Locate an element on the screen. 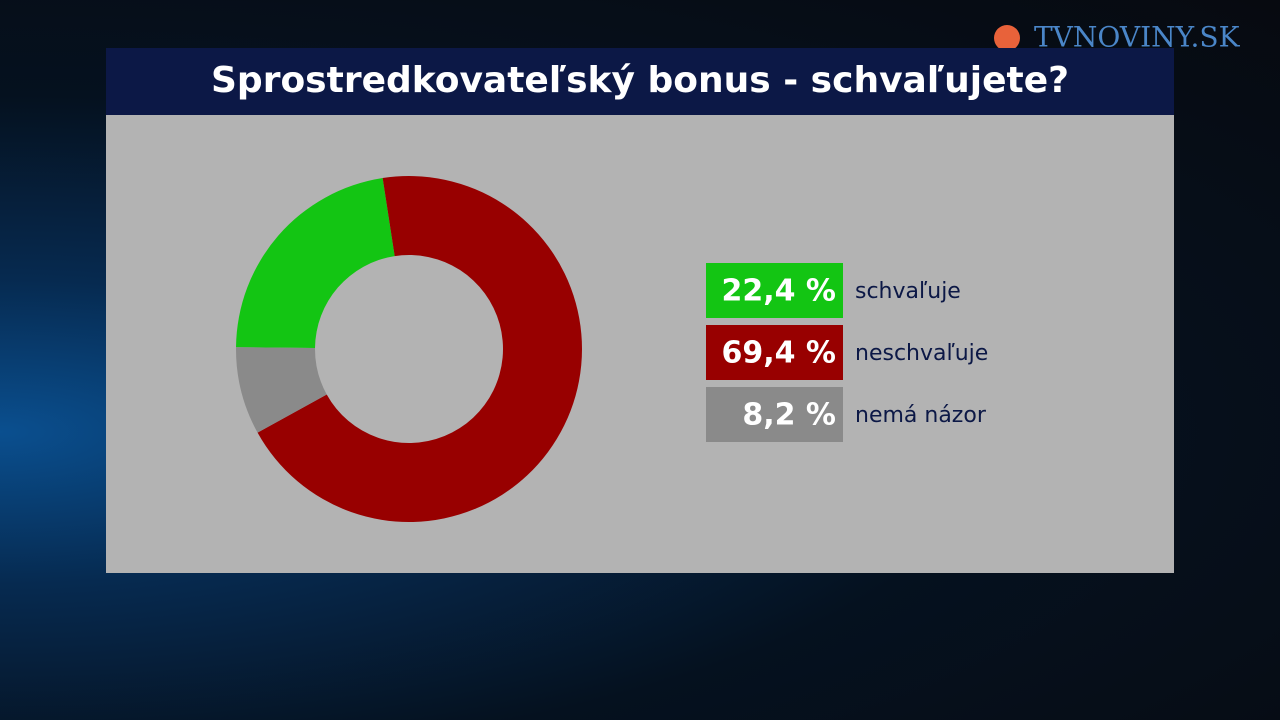 The width and height of the screenshot is (1280, 720). value-label: 8,2 % is located at coordinates (789, 415).